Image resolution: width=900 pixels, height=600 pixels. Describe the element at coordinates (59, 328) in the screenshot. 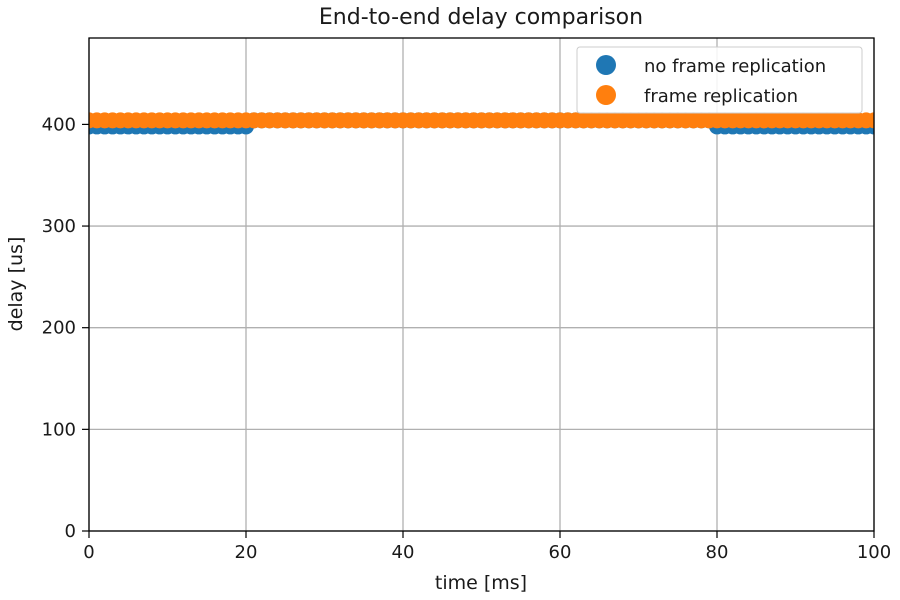

I see `y-tick-label: 200` at that location.